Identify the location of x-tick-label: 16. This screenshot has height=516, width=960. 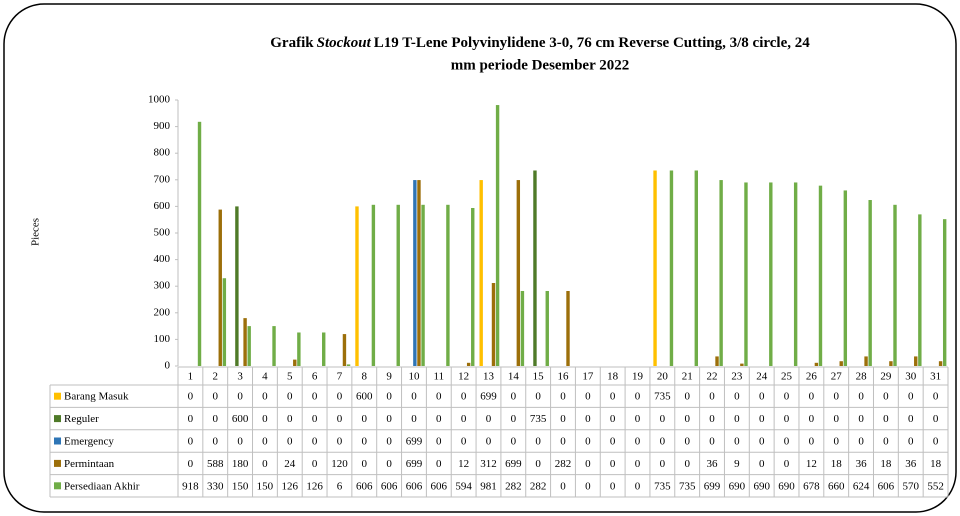
(564, 377).